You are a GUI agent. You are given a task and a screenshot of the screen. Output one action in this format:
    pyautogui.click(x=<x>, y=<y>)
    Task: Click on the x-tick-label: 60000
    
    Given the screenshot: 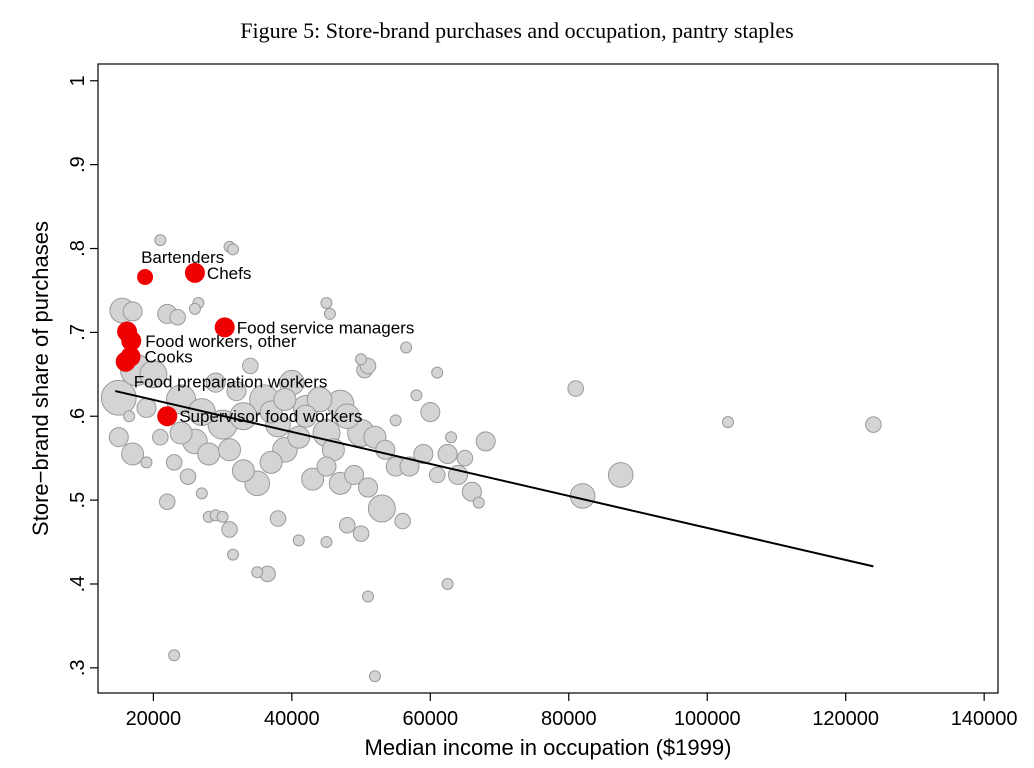 What is the action you would take?
    pyautogui.click(x=430, y=719)
    